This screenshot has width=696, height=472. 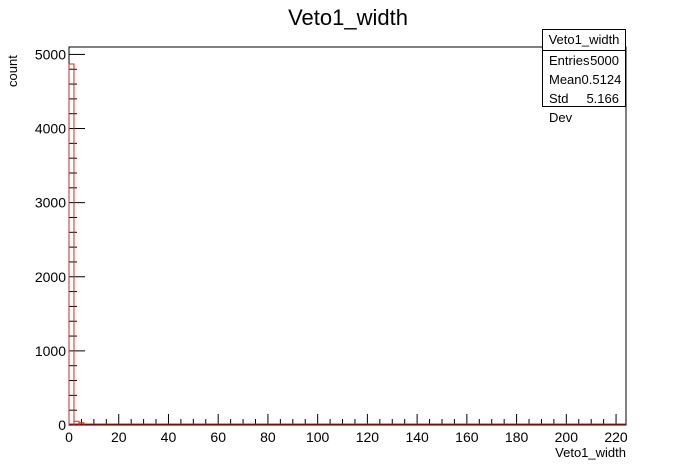 I want to click on y-tick-label: 4000, so click(x=50, y=129).